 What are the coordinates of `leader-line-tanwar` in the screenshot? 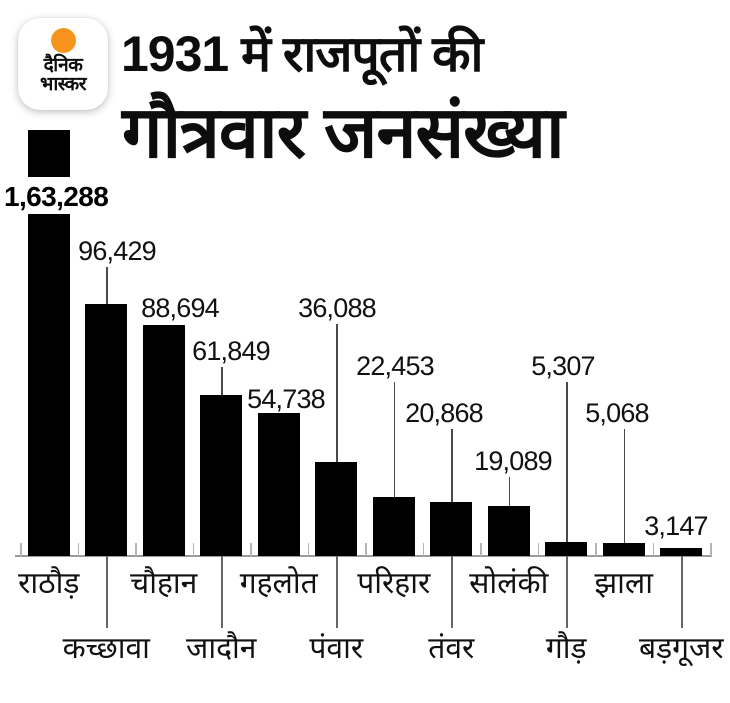 It's located at (452, 465).